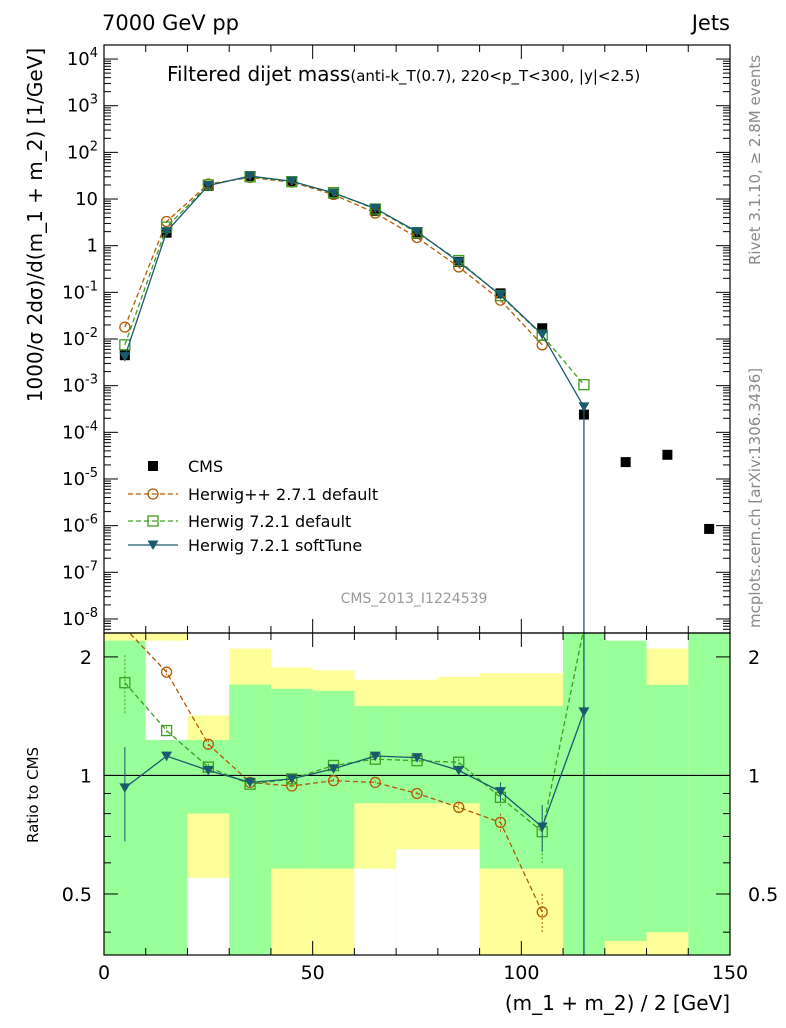  I want to click on y-tick-label: 10⁻⁵, so click(80, 478).